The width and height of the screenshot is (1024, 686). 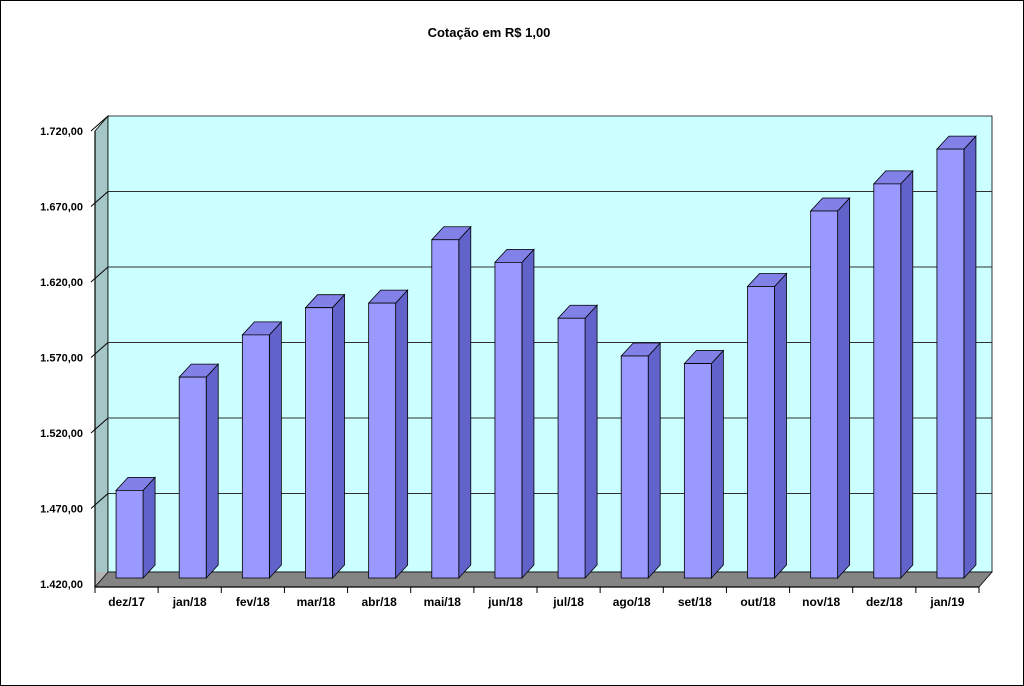 What do you see at coordinates (61, 283) in the screenshot?
I see `y-axis-label: 1.620,00` at bounding box center [61, 283].